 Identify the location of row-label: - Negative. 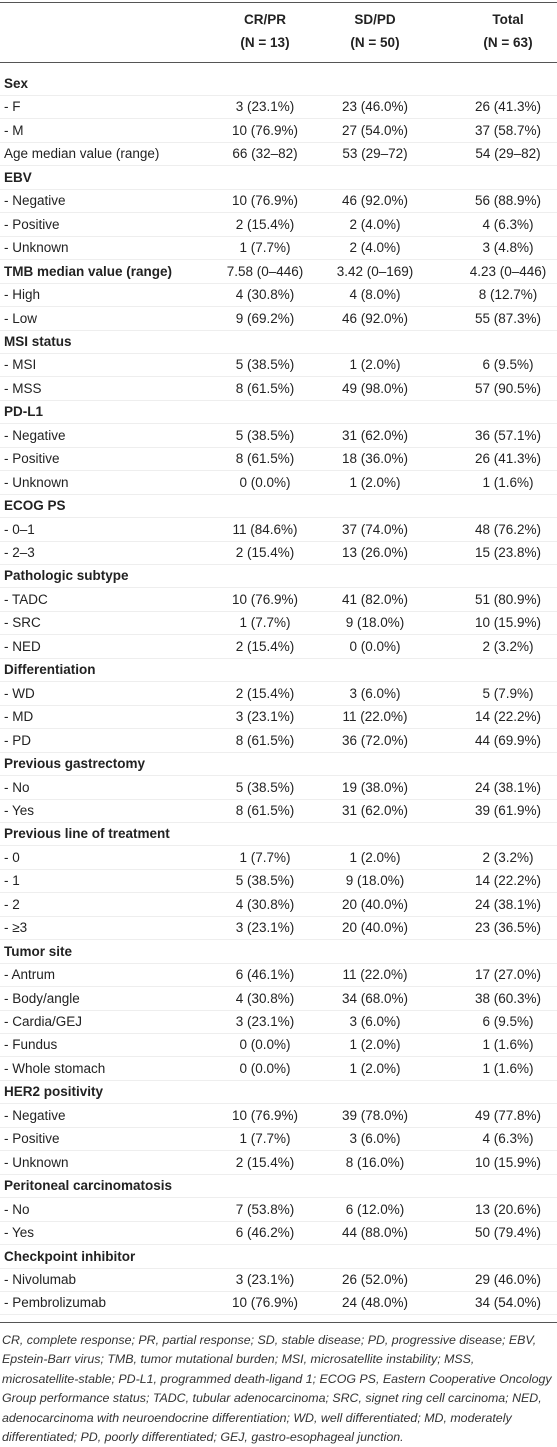
(35, 435).